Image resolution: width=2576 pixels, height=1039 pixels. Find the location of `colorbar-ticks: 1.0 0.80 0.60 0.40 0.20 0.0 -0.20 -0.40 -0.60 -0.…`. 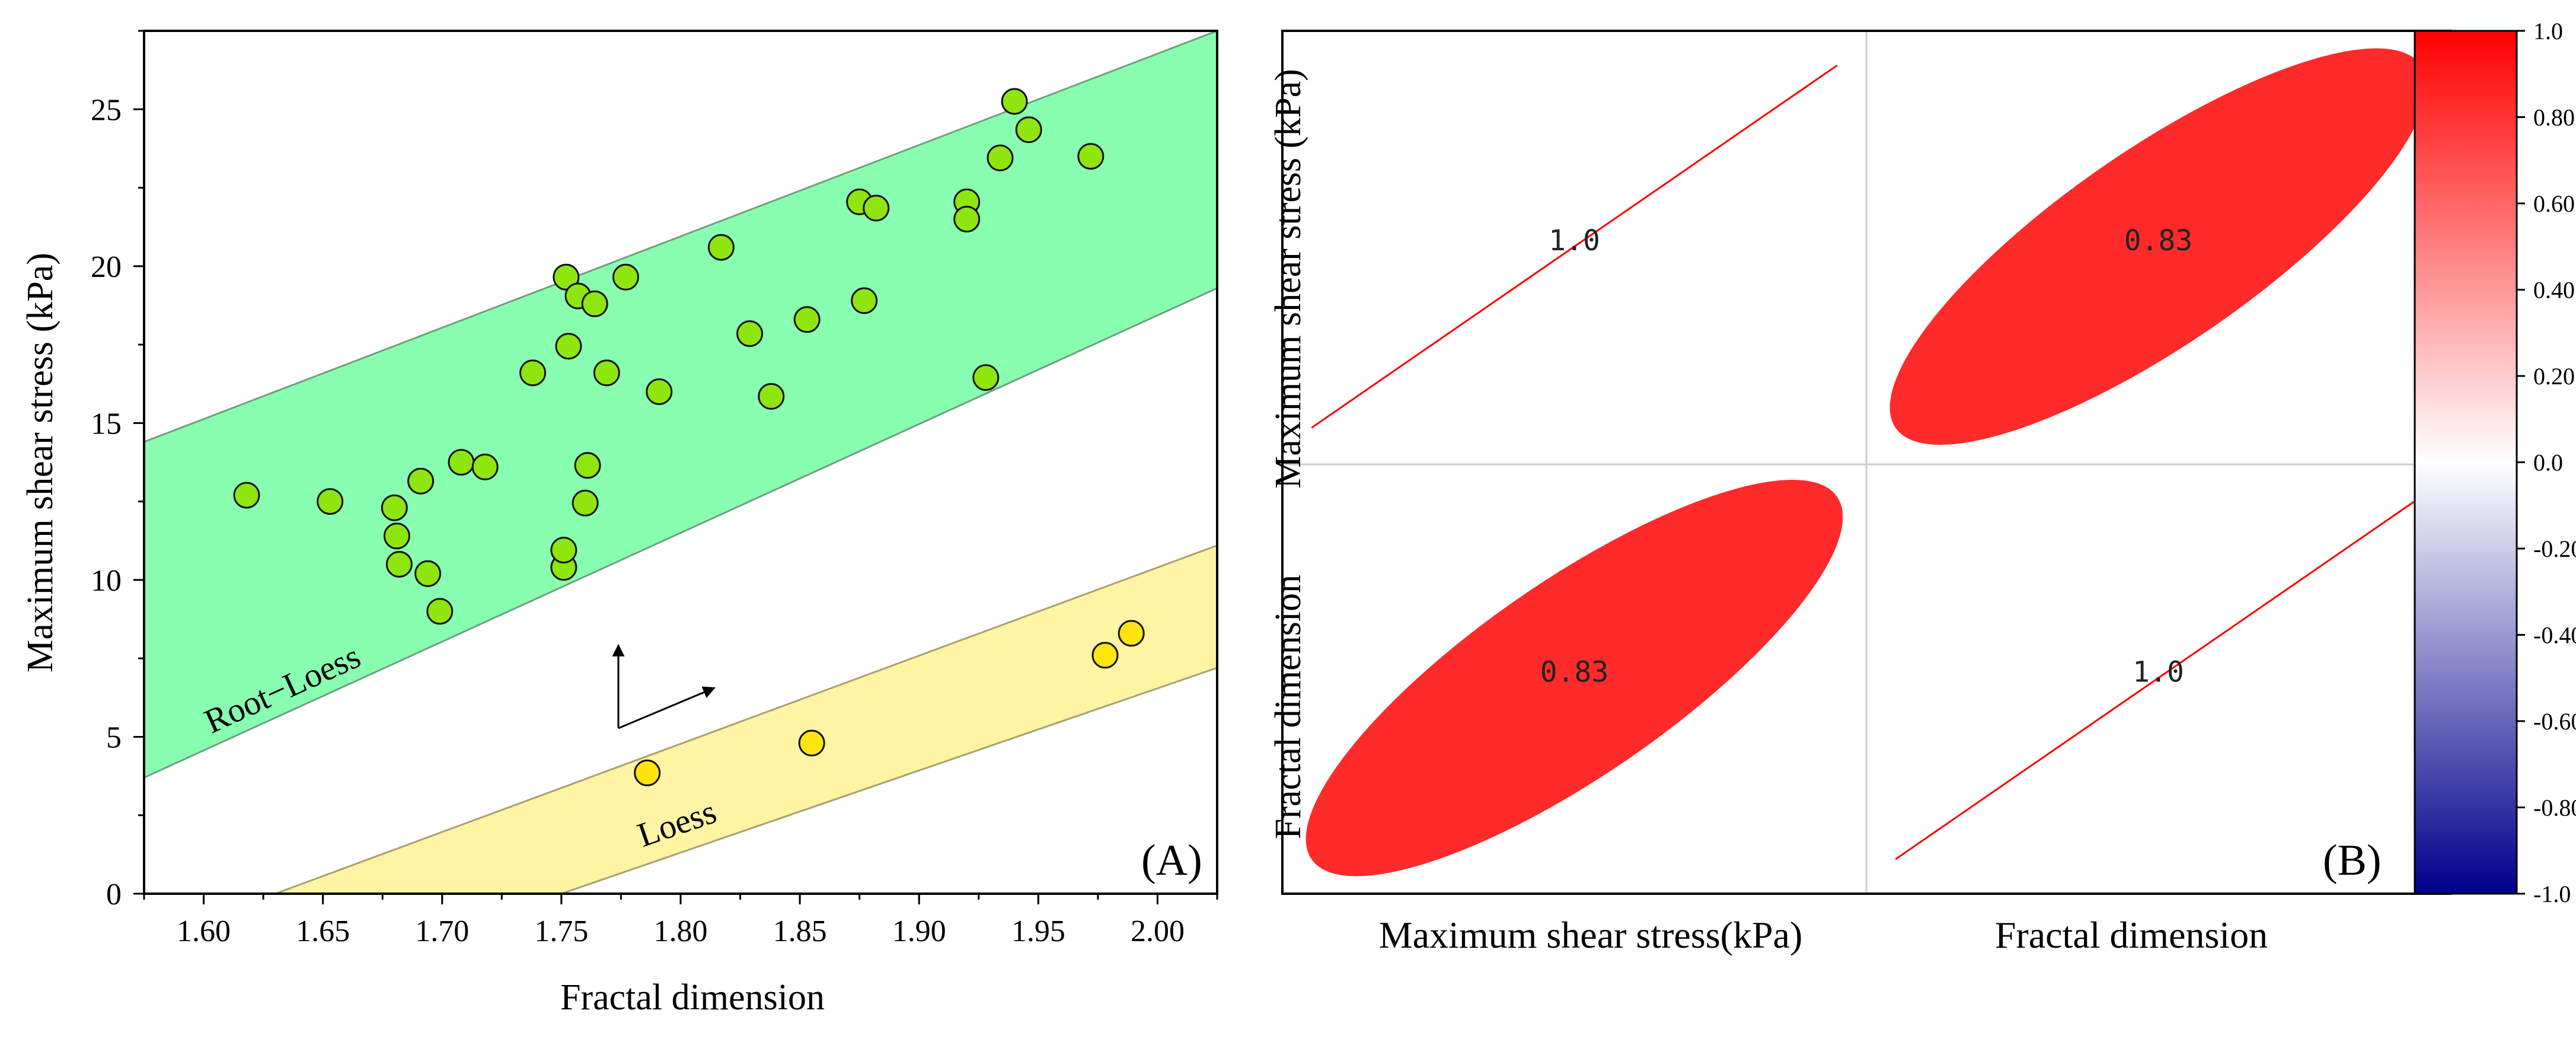

colorbar-ticks: 1.0 0.80 0.60 0.40 0.20 0.0 -0.20 -0.40 -0.60 -0.… is located at coordinates (2546, 462).